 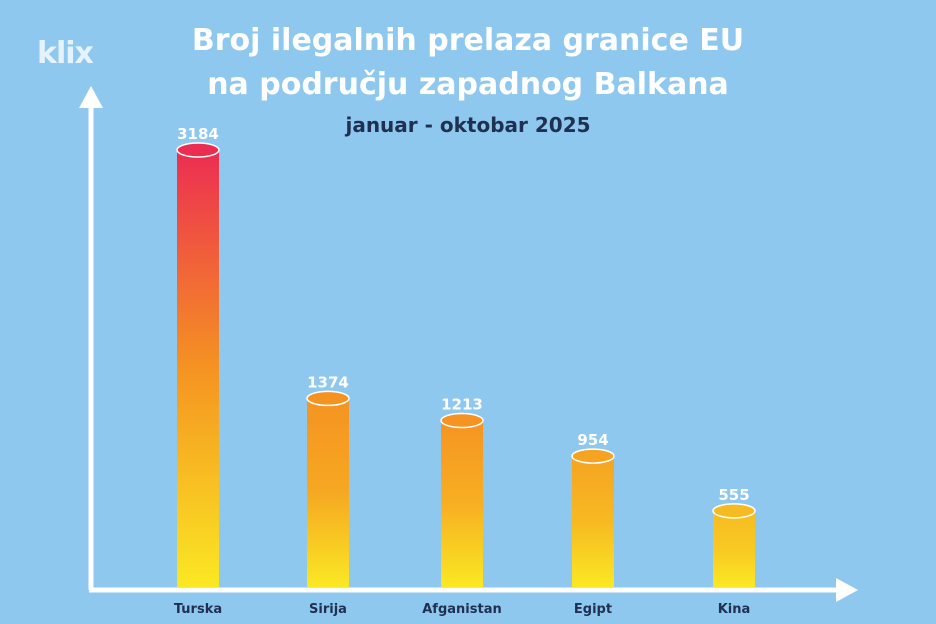 I want to click on category-label: Sirija, so click(x=328, y=609).